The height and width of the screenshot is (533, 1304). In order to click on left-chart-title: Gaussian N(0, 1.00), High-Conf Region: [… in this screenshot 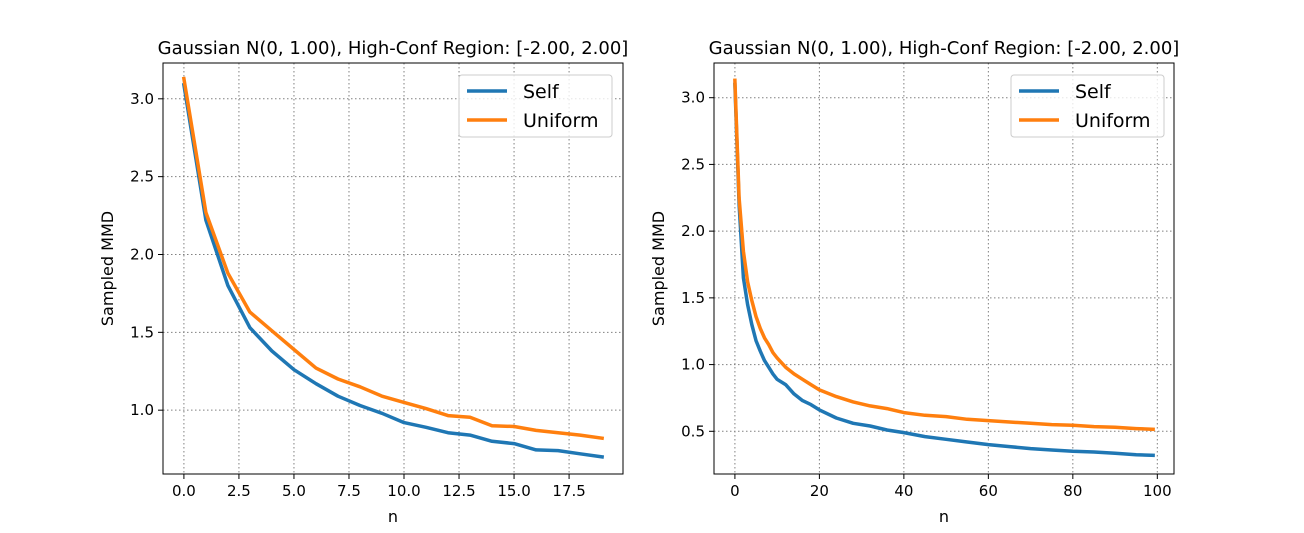, I will do `click(393, 48)`.